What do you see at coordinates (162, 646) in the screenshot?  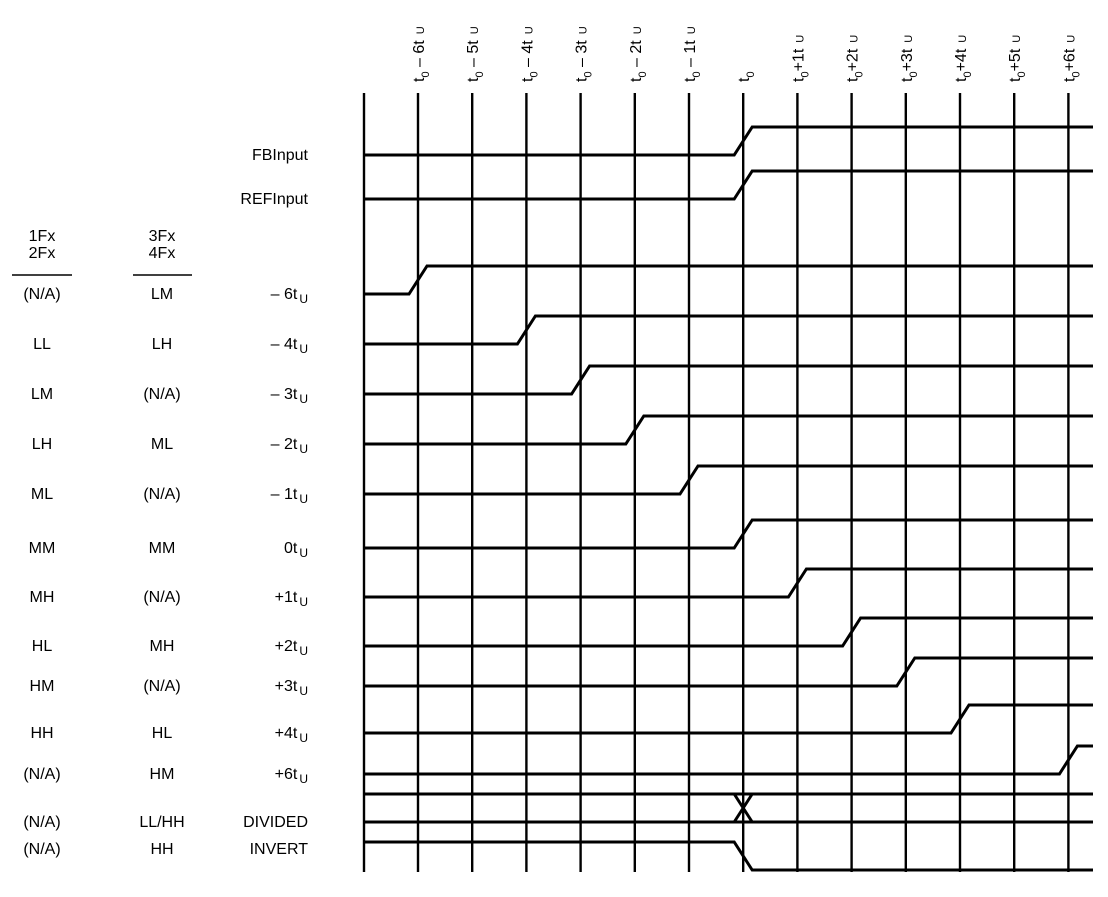 I see `row-col2: MH` at bounding box center [162, 646].